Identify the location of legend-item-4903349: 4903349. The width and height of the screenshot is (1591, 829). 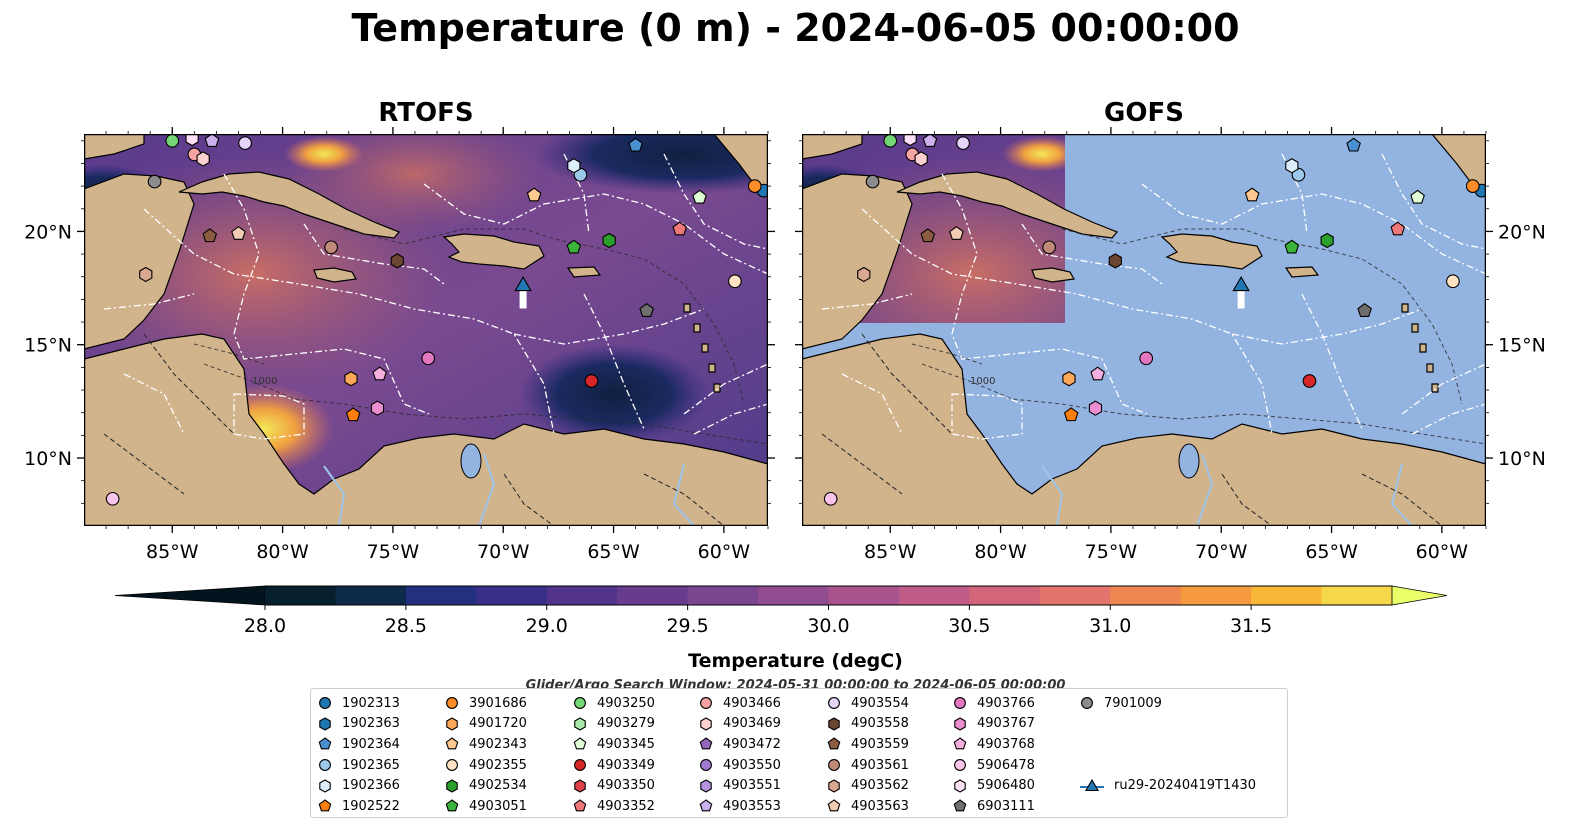
(613, 765).